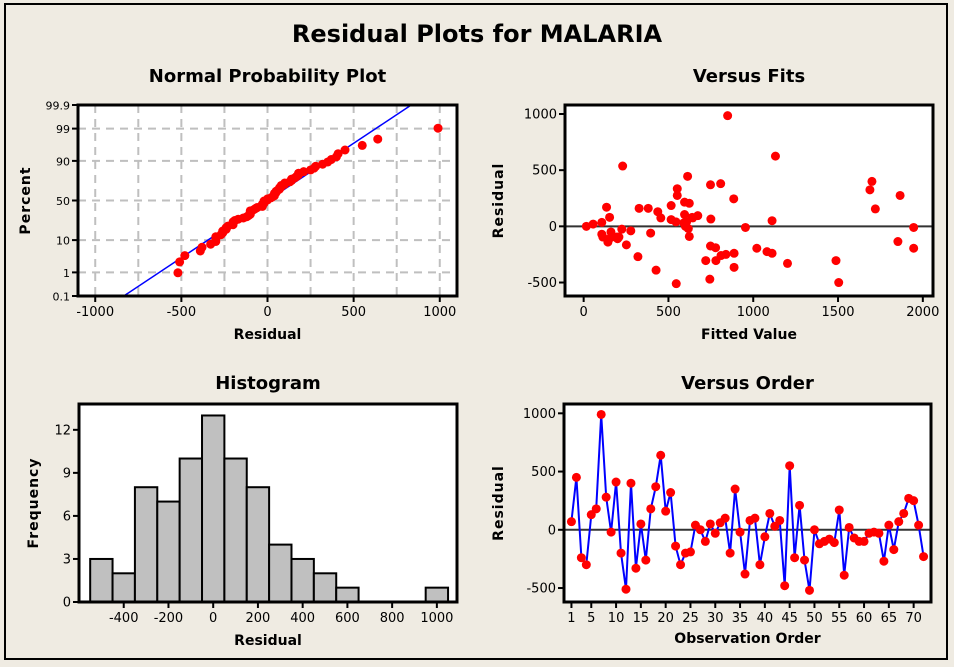  What do you see at coordinates (553, 227) in the screenshot?
I see `fits-ytick-label: 0` at bounding box center [553, 227].